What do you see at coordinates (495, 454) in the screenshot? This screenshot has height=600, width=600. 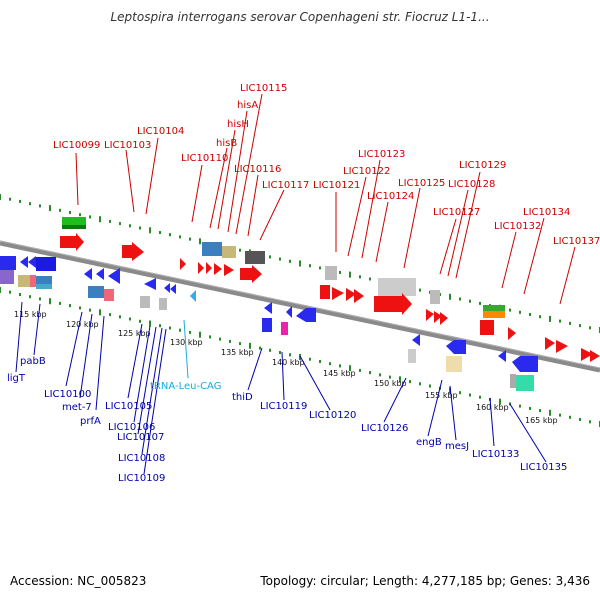 I see `gene-label-LIC10133: LIC10133` at bounding box center [495, 454].